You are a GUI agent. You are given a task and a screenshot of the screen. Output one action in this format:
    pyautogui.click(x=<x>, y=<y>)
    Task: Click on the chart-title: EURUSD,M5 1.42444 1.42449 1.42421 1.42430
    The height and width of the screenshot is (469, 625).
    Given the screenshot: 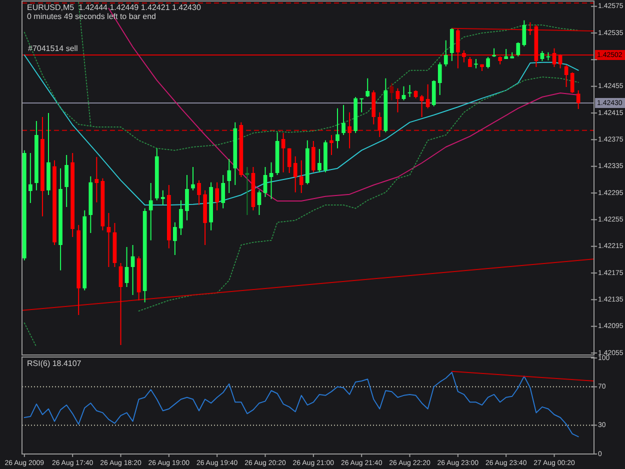 What is the action you would take?
    pyautogui.click(x=114, y=7)
    